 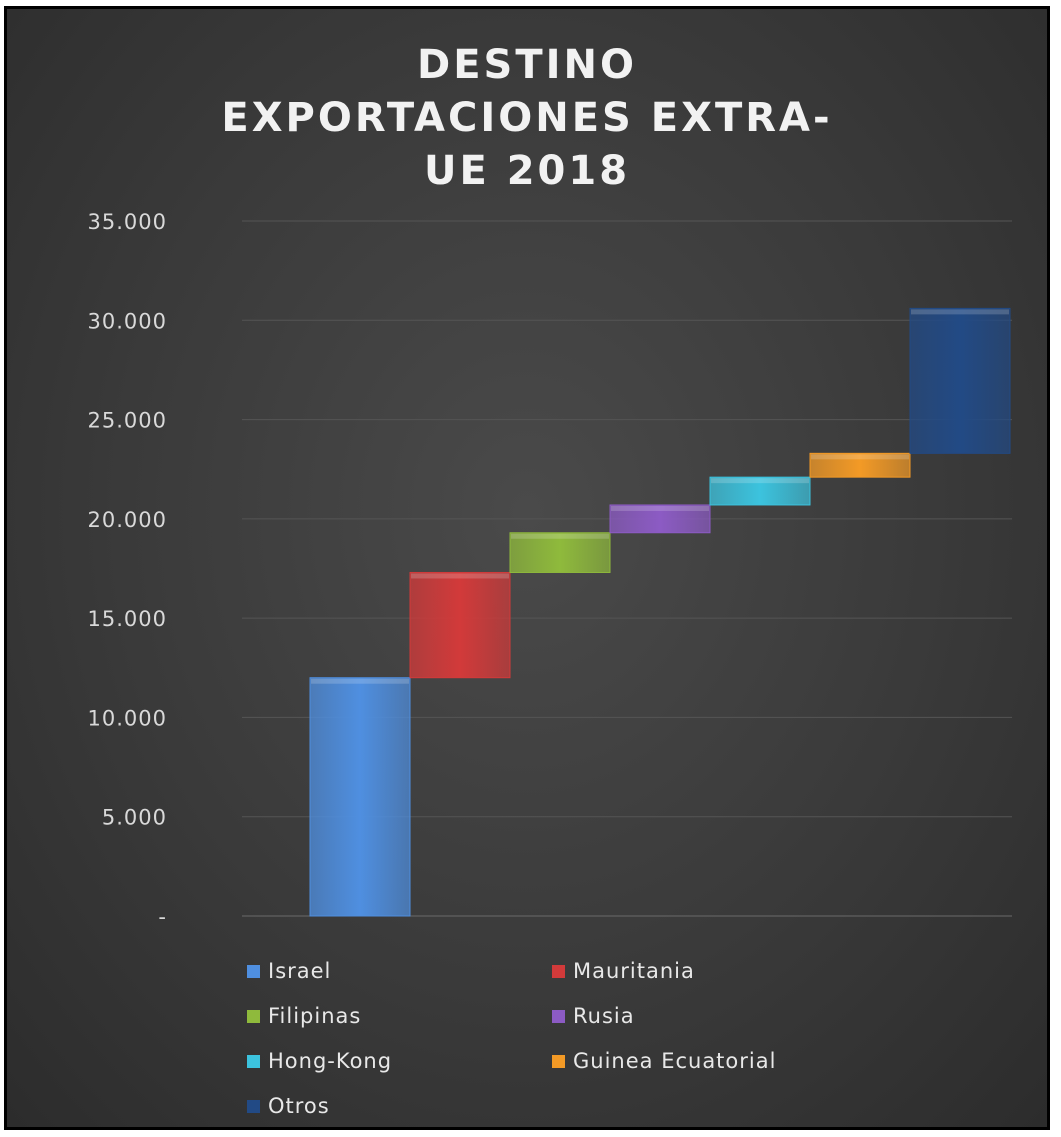 What do you see at coordinates (127, 421) in the screenshot?
I see `y-tick-label: 25.000` at bounding box center [127, 421].